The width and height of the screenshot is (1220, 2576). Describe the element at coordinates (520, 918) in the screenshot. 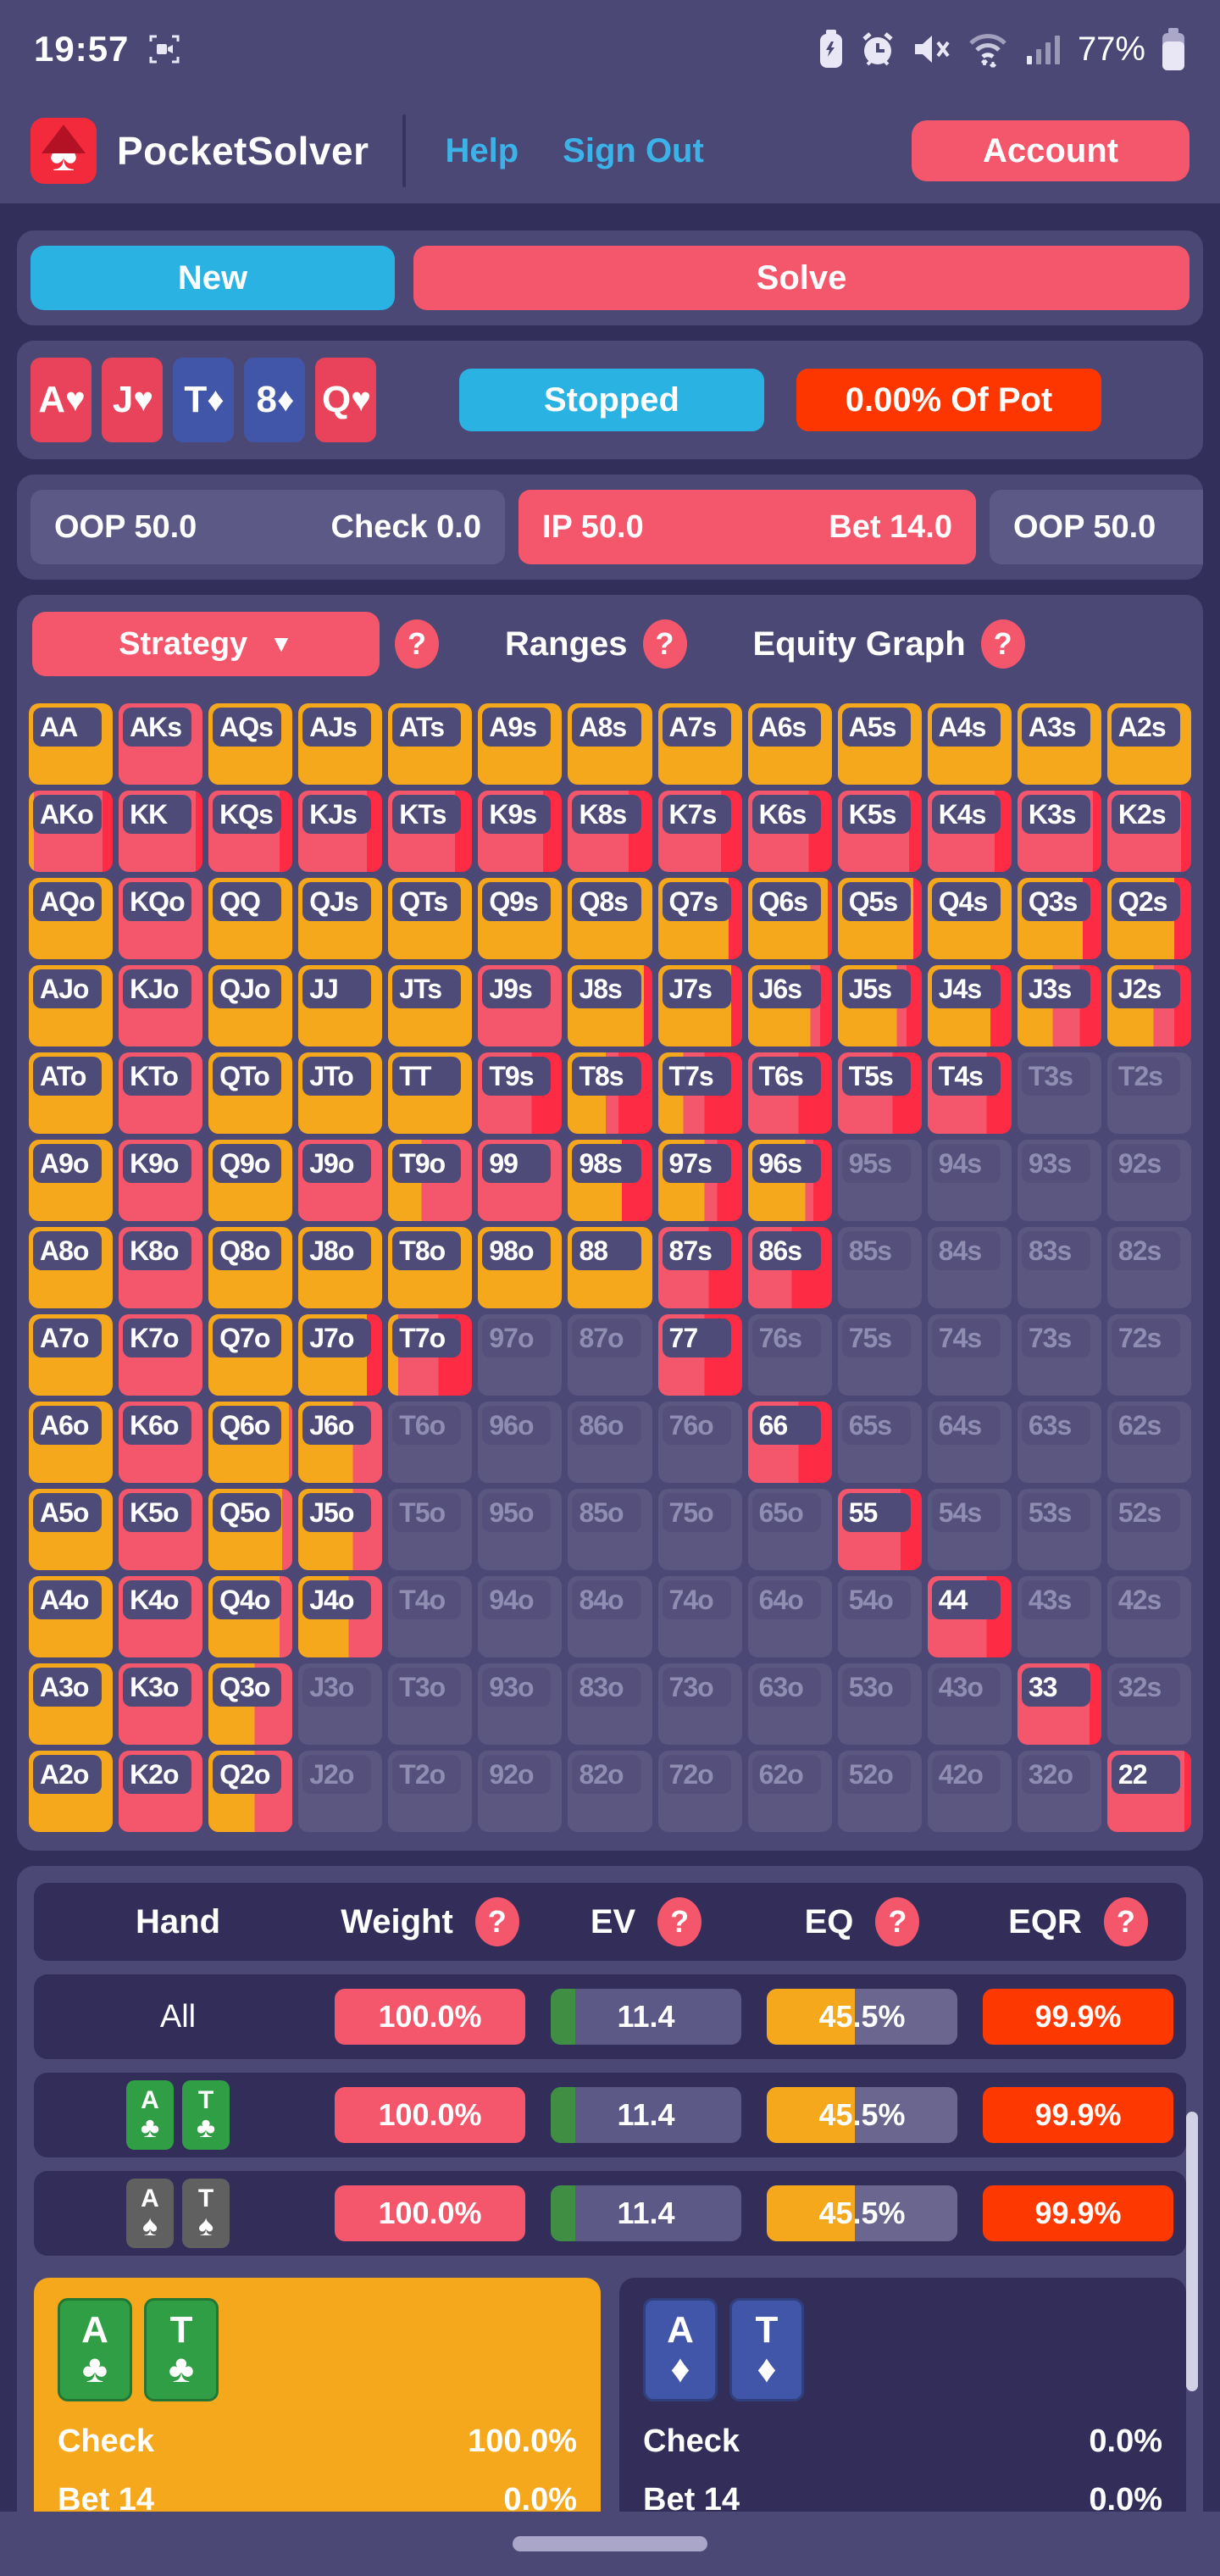

I see `grid-cell-Q9s: Q9s` at that location.